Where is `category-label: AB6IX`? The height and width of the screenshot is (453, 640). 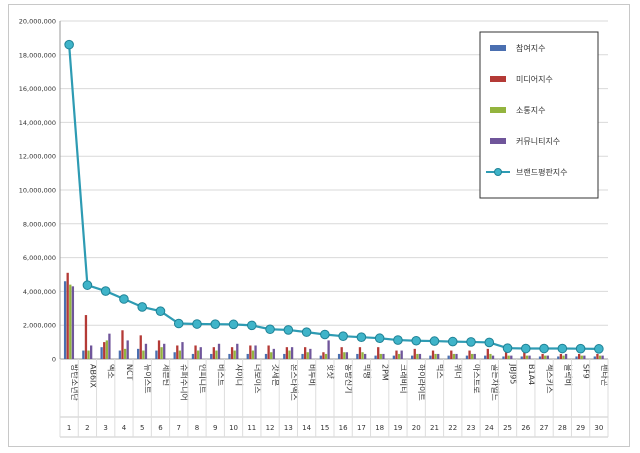 category-label: AB6IX is located at coordinates (92, 376).